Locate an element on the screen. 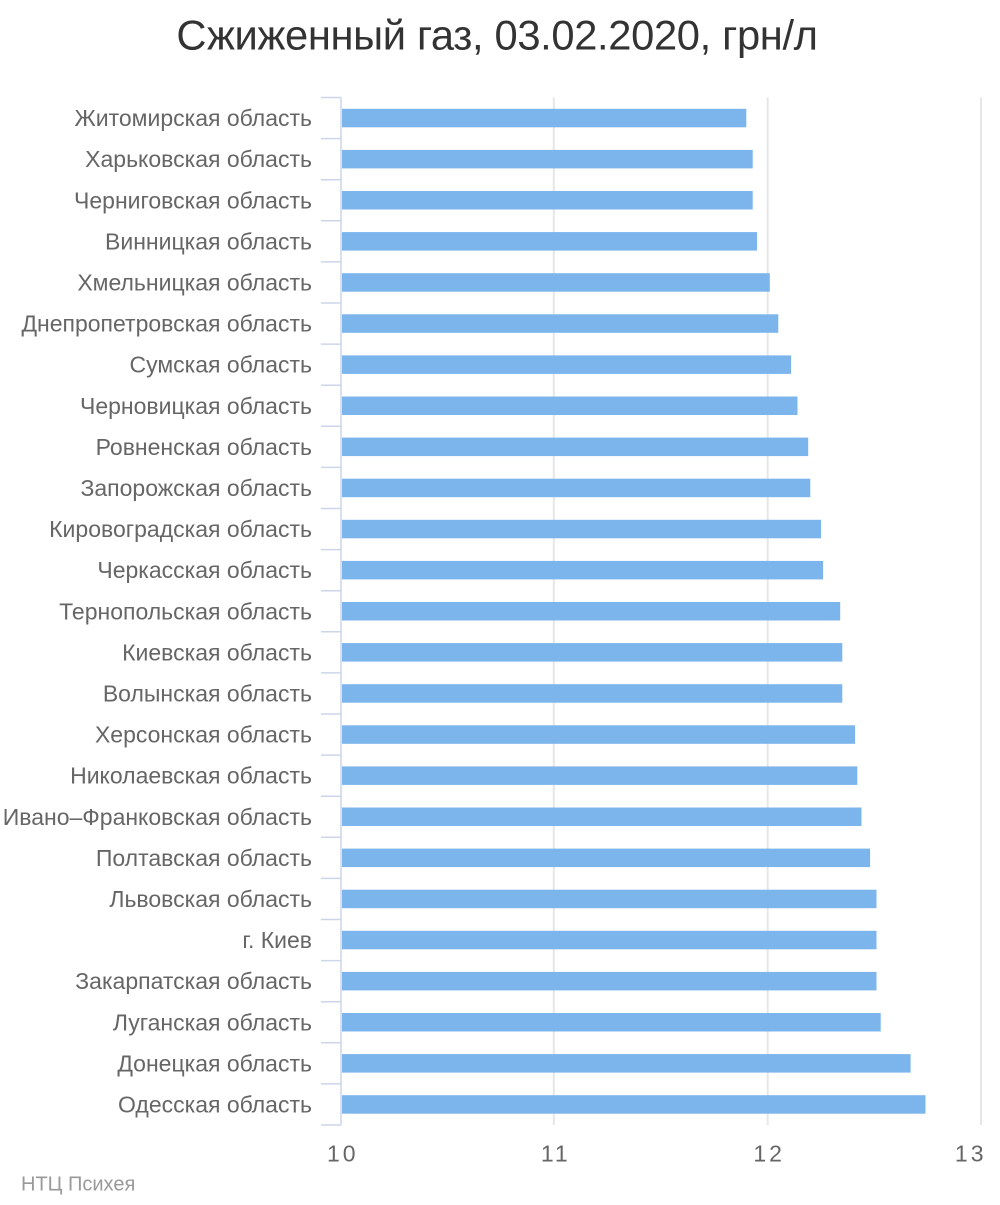  svg-text: 11 is located at coordinates (556, 1154).